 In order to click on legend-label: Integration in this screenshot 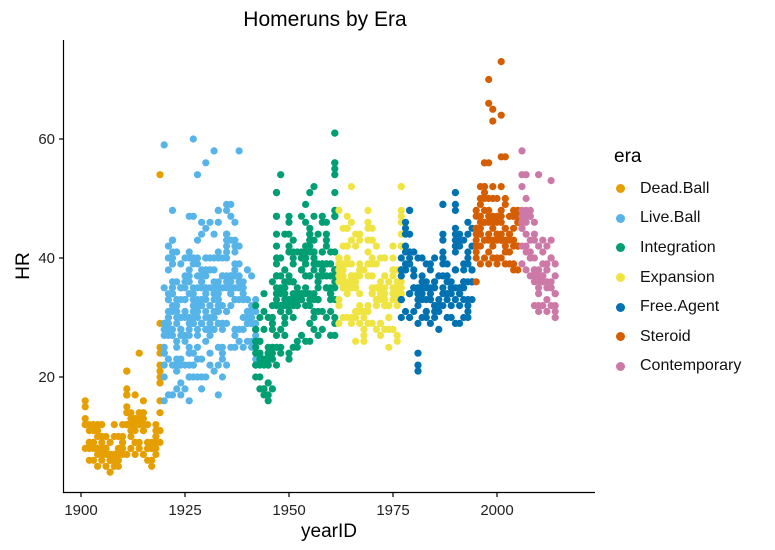, I will do `click(678, 247)`.